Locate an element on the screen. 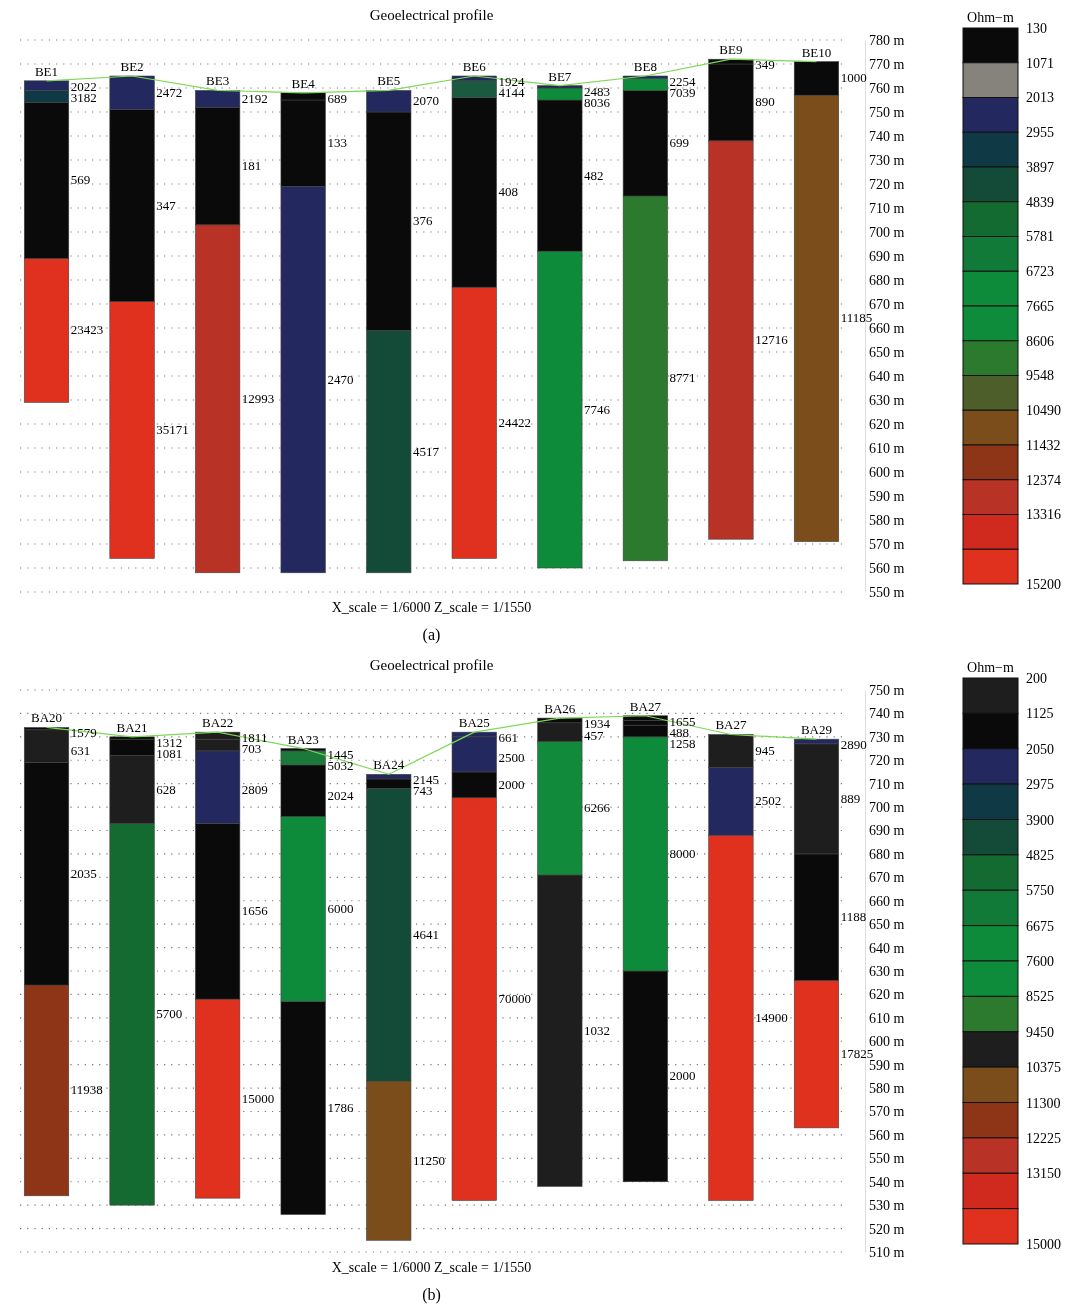 This screenshot has height=1310, width=1065. annotation: 8000 is located at coordinates (682, 853).